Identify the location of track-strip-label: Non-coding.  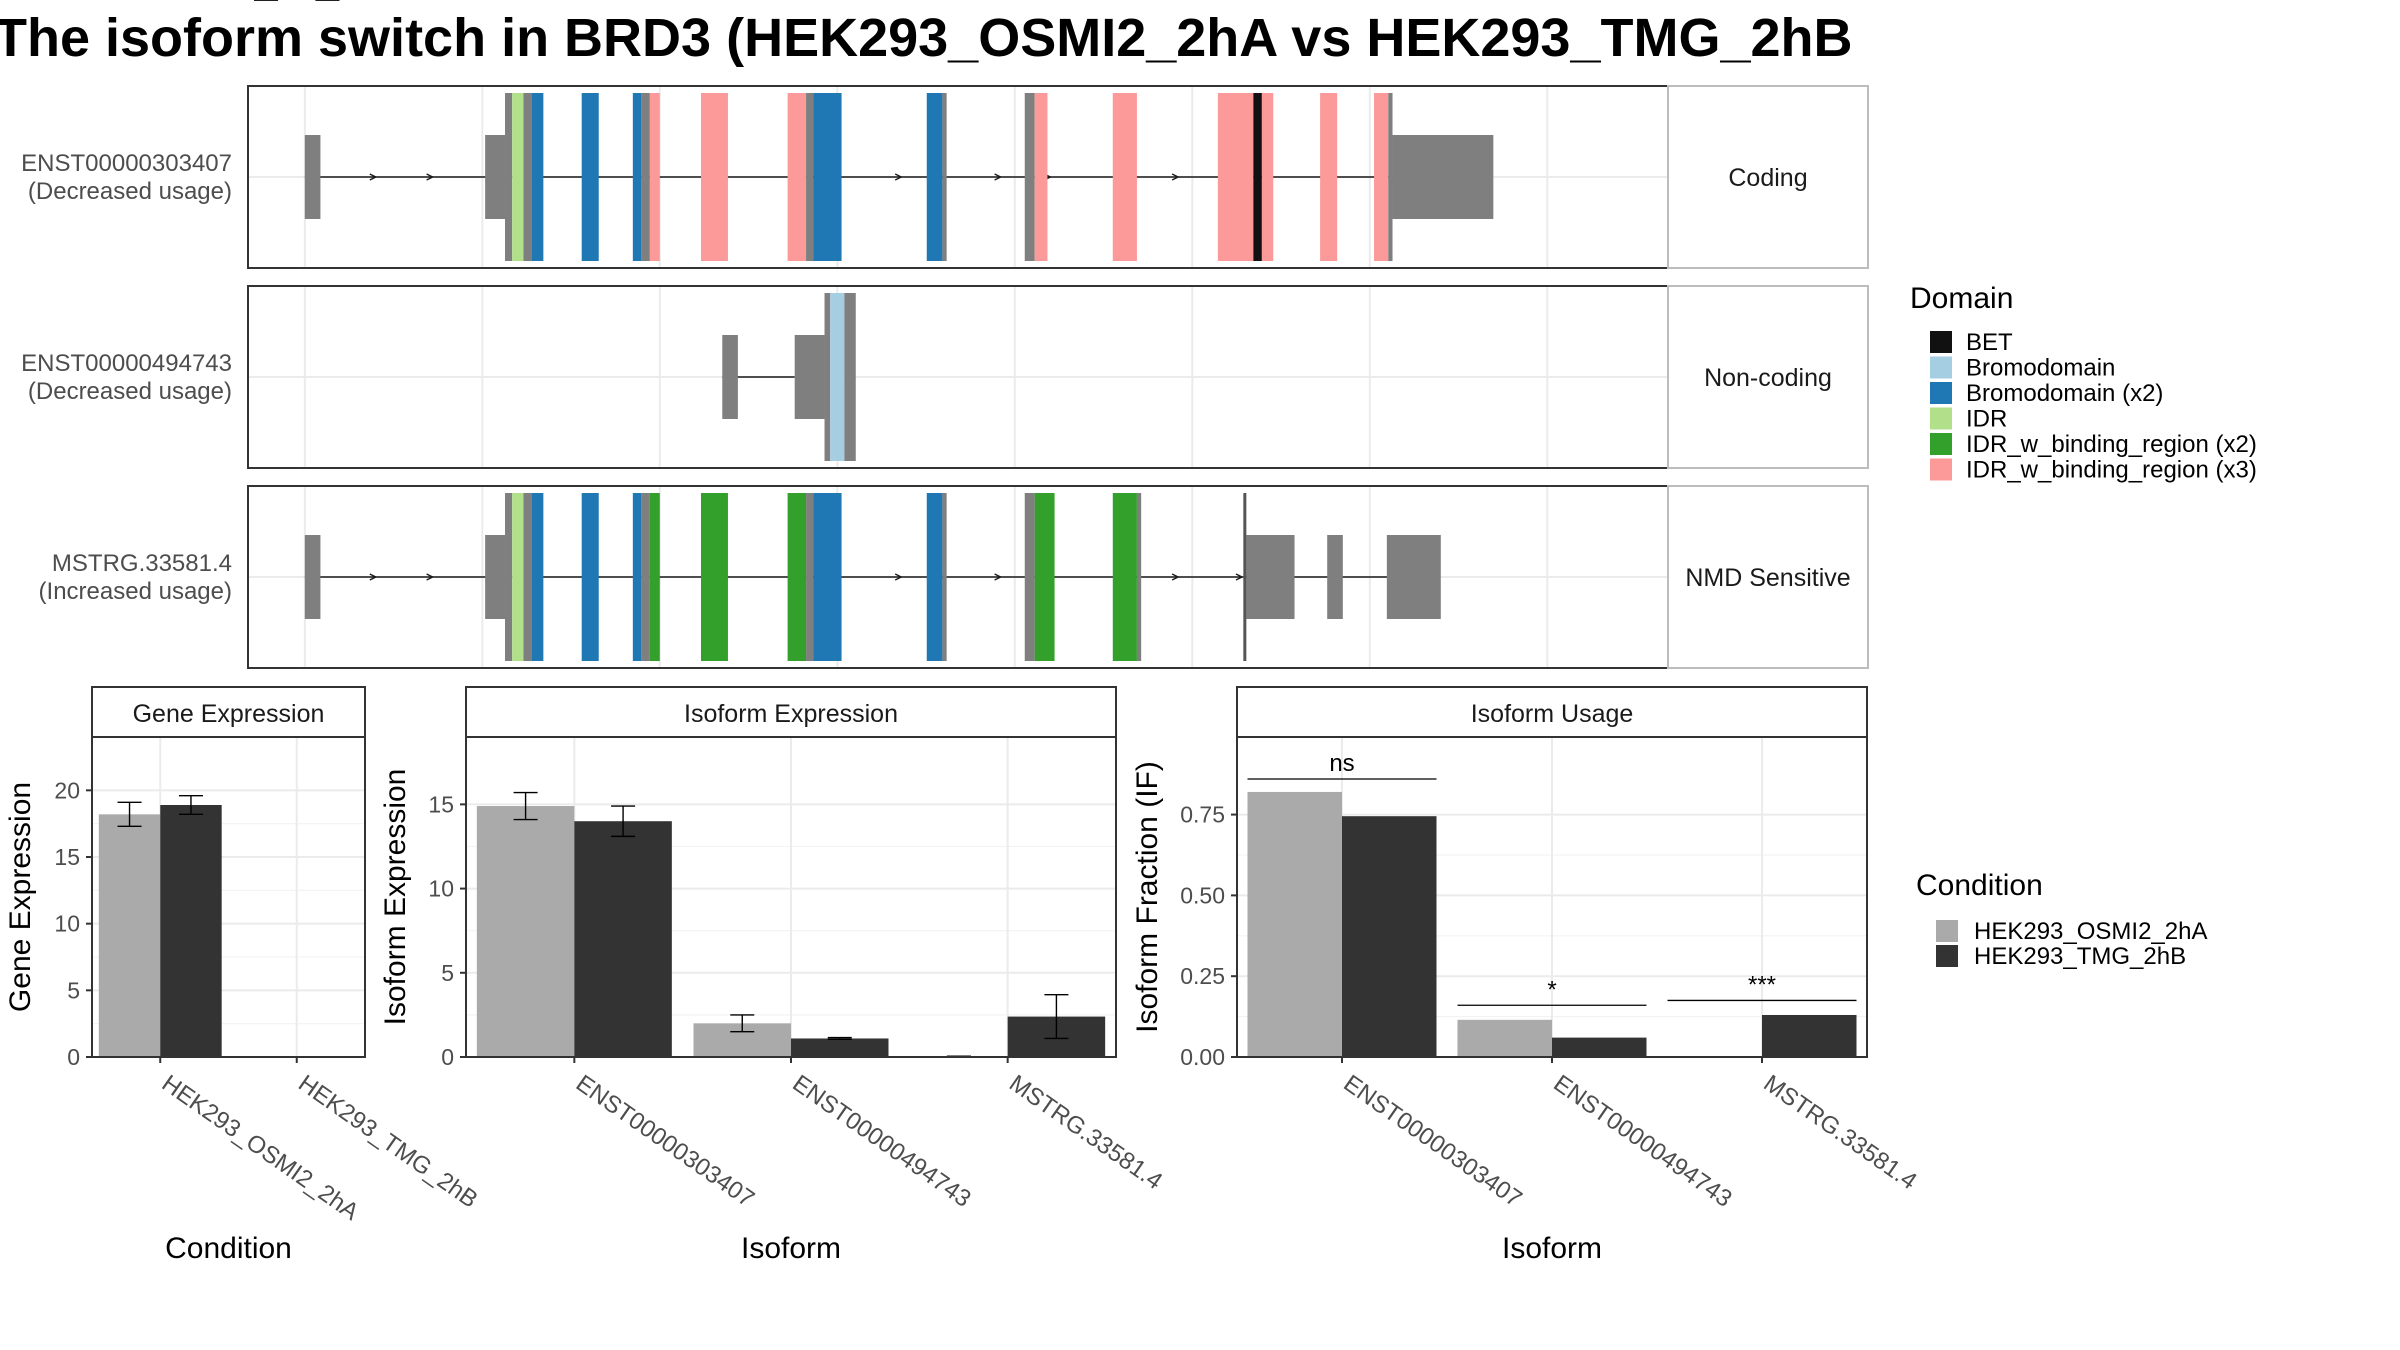
(1768, 378).